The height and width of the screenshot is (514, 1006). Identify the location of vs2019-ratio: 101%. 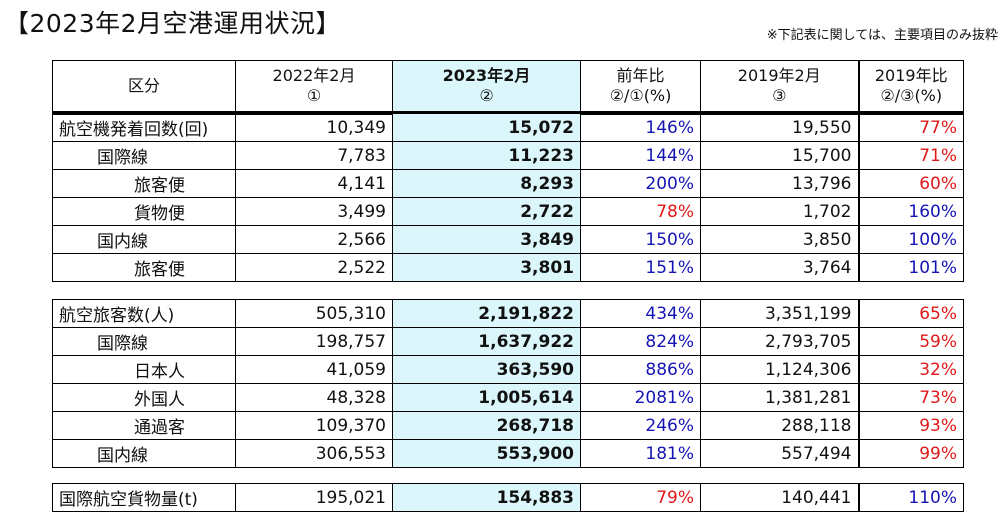
(911, 267).